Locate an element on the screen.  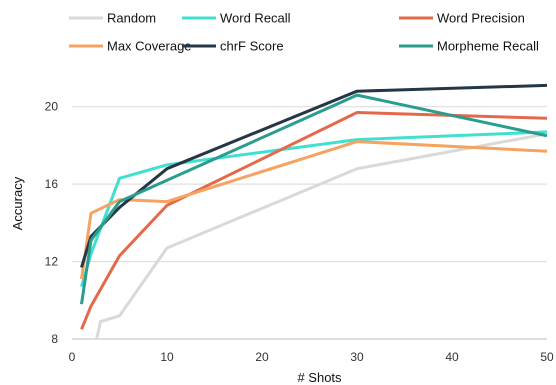
y-tick-label: 16 is located at coordinates (52, 184).